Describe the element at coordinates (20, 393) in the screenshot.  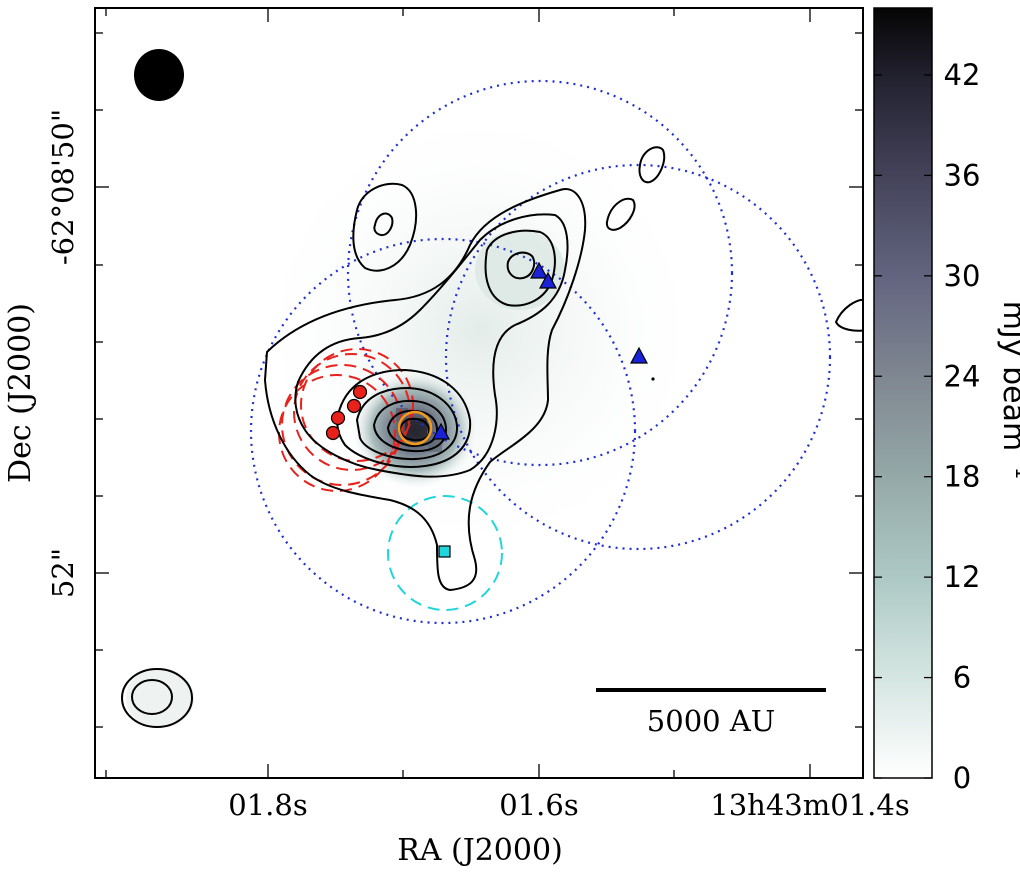
I see `y-axis-label: Dec (J2000)` at that location.